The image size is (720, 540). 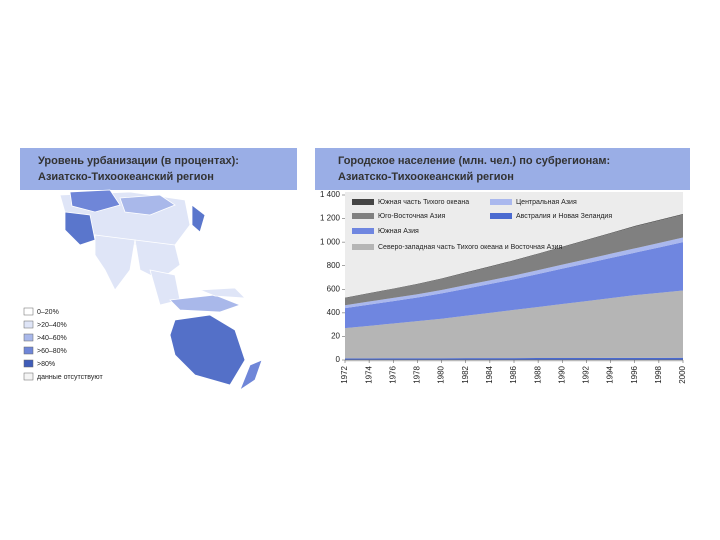 What do you see at coordinates (634, 374) in the screenshot?
I see `x-tick-label: 1996` at bounding box center [634, 374].